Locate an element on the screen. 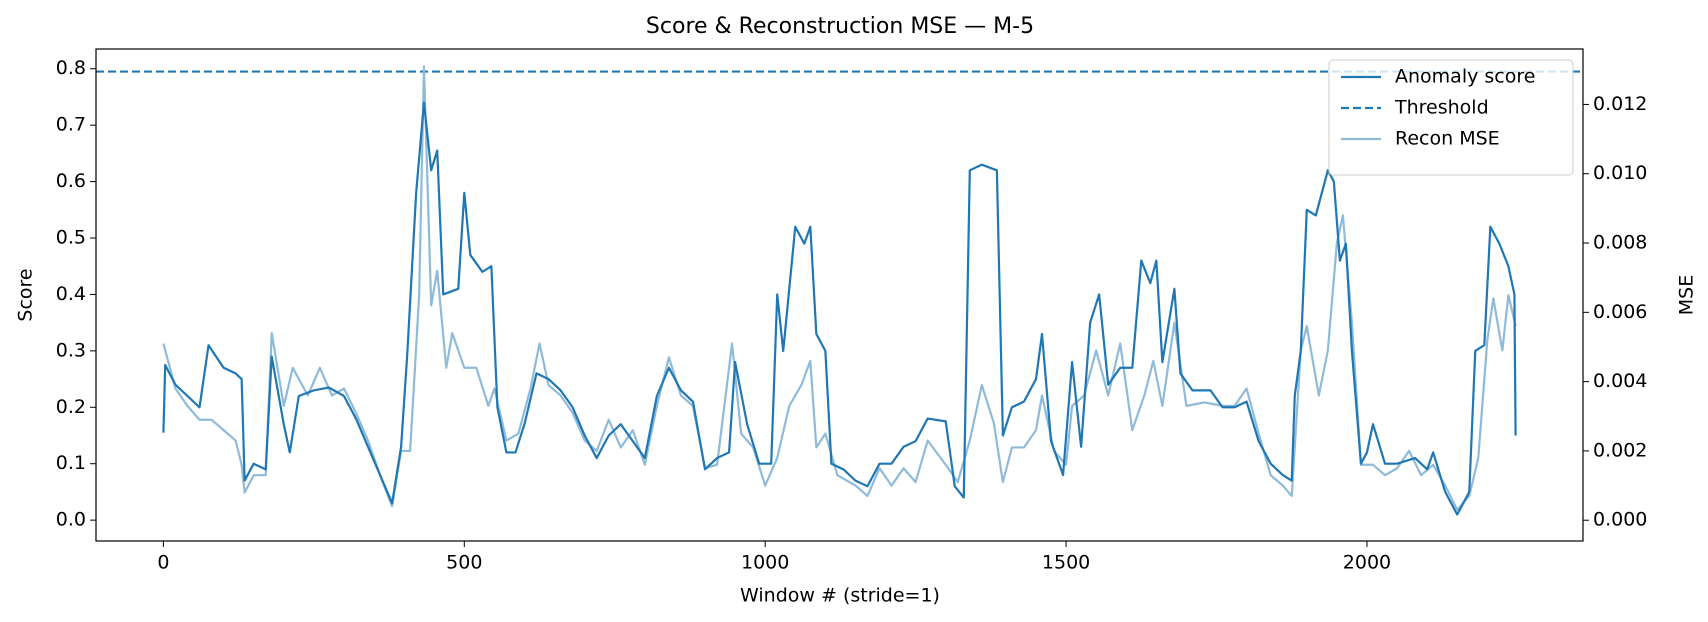 This screenshot has height=622, width=1708. y-tick-label: 0.3 is located at coordinates (71, 350).